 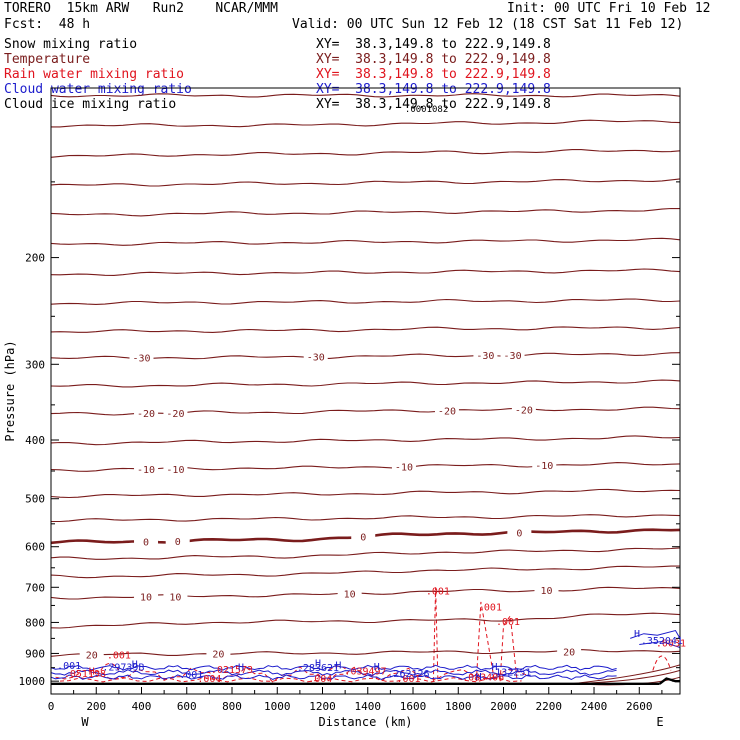 What do you see at coordinates (71, 44) in the screenshot?
I see `field-name-snow: Snow mixing ratio` at bounding box center [71, 44].